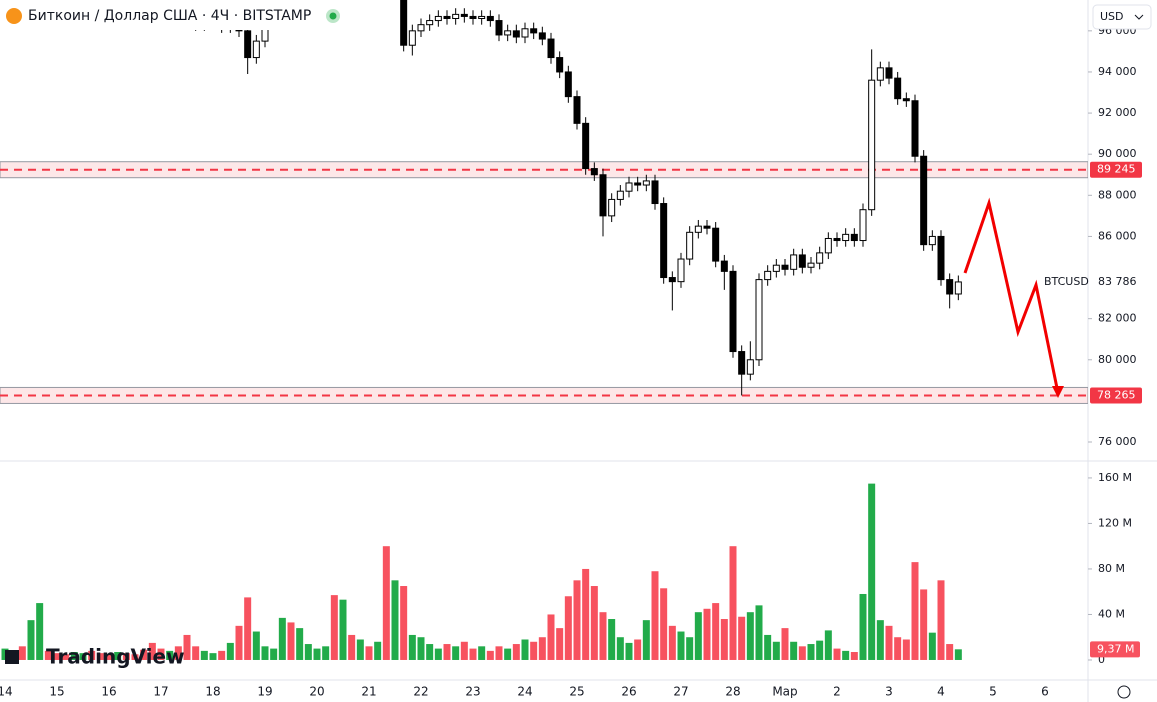 The width and height of the screenshot is (1157, 702). What do you see at coordinates (993, 692) in the screenshot?
I see `x-tick-label: 5` at bounding box center [993, 692].